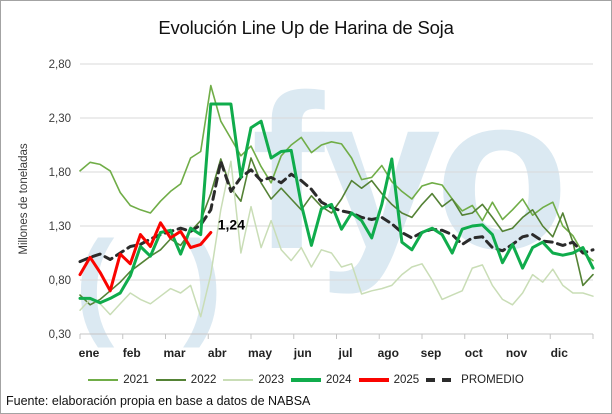 This screenshot has width=612, height=414. I want to click on y-axis-title: Millones de toneladas, so click(24, 198).